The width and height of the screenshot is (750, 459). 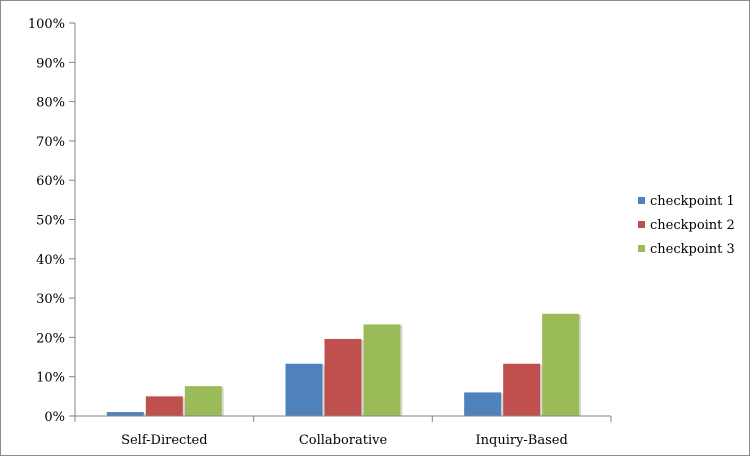 I want to click on legend: checkpoint 1 checkpoint 2 checkpoint 3, so click(x=686, y=225).